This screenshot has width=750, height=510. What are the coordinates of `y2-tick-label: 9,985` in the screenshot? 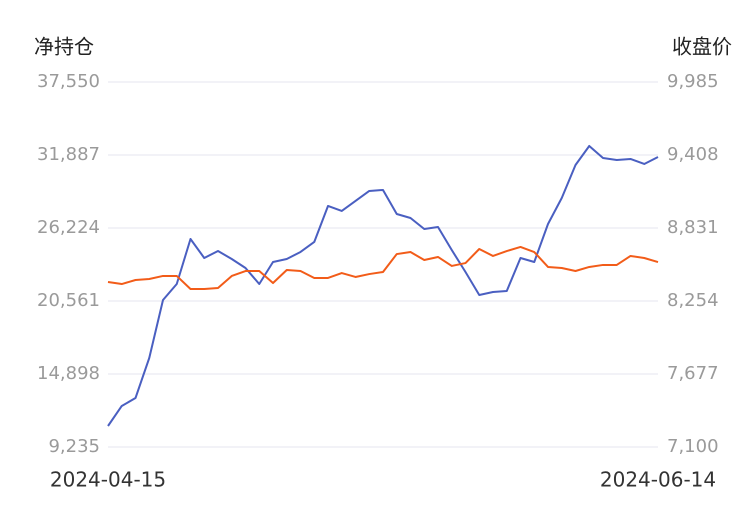 It's located at (693, 81).